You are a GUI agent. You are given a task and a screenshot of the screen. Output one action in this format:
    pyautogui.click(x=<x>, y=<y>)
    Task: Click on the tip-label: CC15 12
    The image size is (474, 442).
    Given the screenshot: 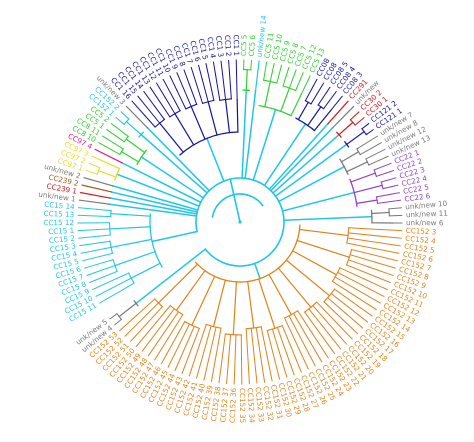 What is the action you would take?
    pyautogui.click(x=58, y=222)
    